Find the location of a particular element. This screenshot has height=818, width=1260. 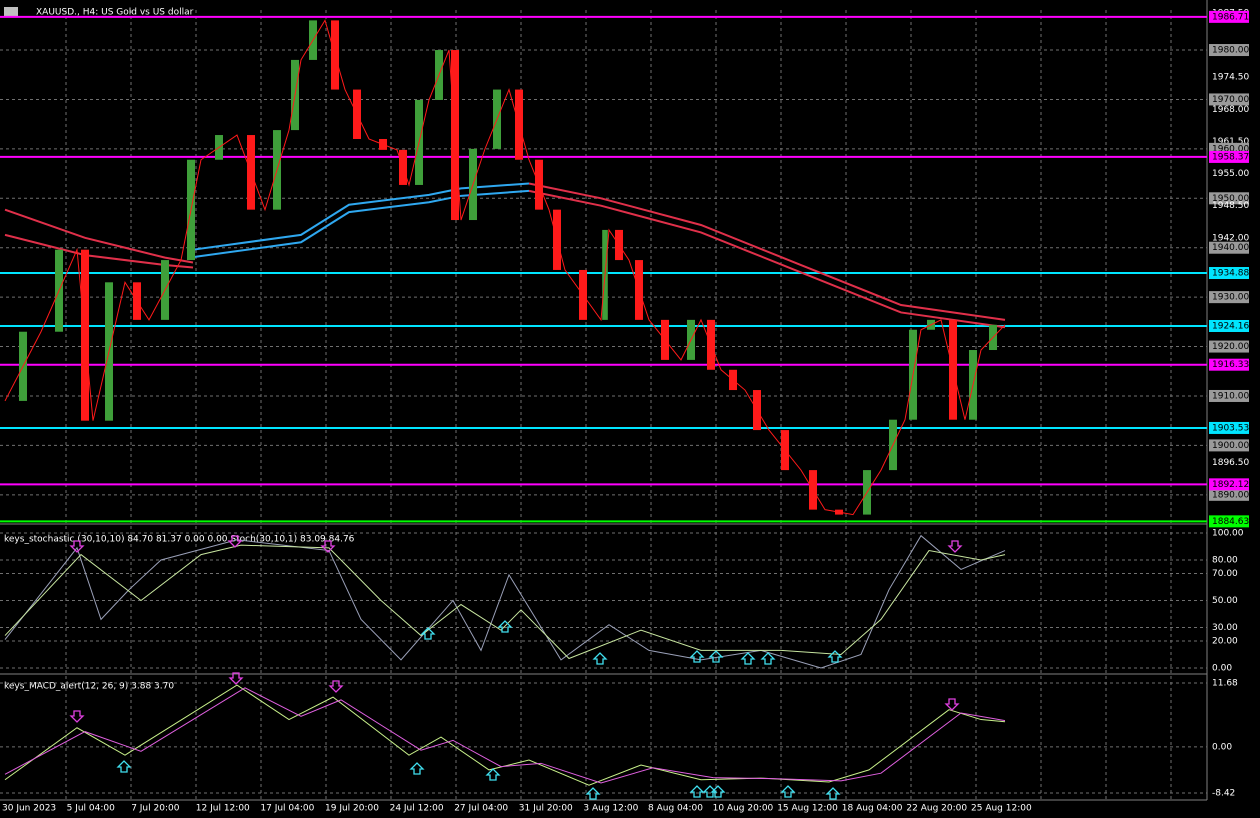

indicator-tick-label: -8.42 is located at coordinates (1223, 793).